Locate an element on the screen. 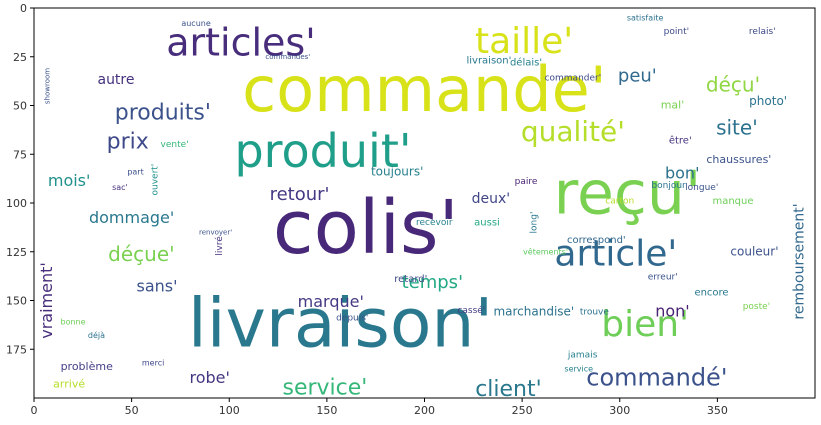  word-cloud-word: correspond' is located at coordinates (596, 240).